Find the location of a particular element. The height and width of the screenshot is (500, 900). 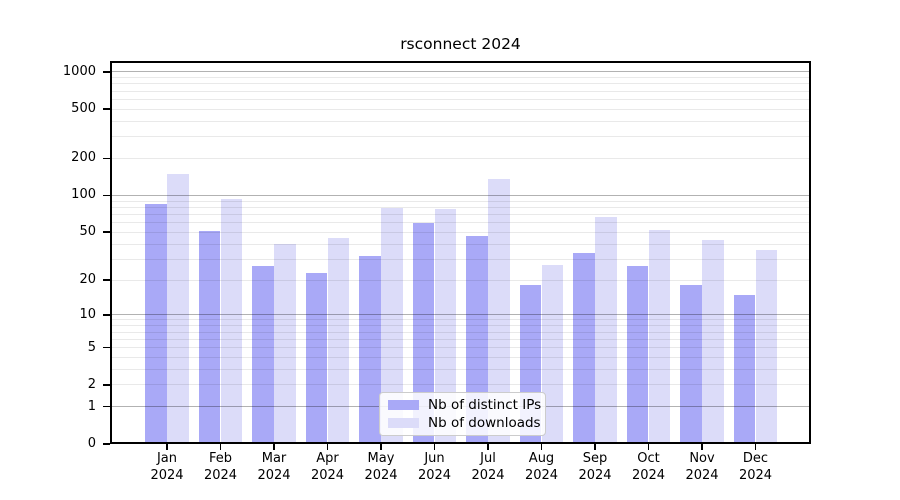

x-tick-sep is located at coordinates (595, 447).